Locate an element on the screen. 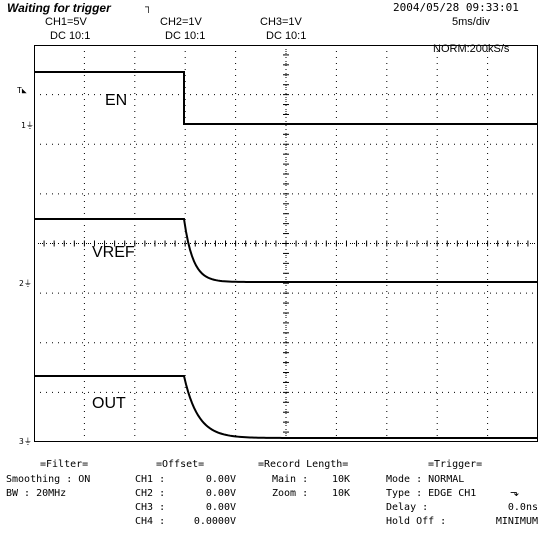  trigger-holdoff-value: MINIMUM is located at coordinates (516, 521).